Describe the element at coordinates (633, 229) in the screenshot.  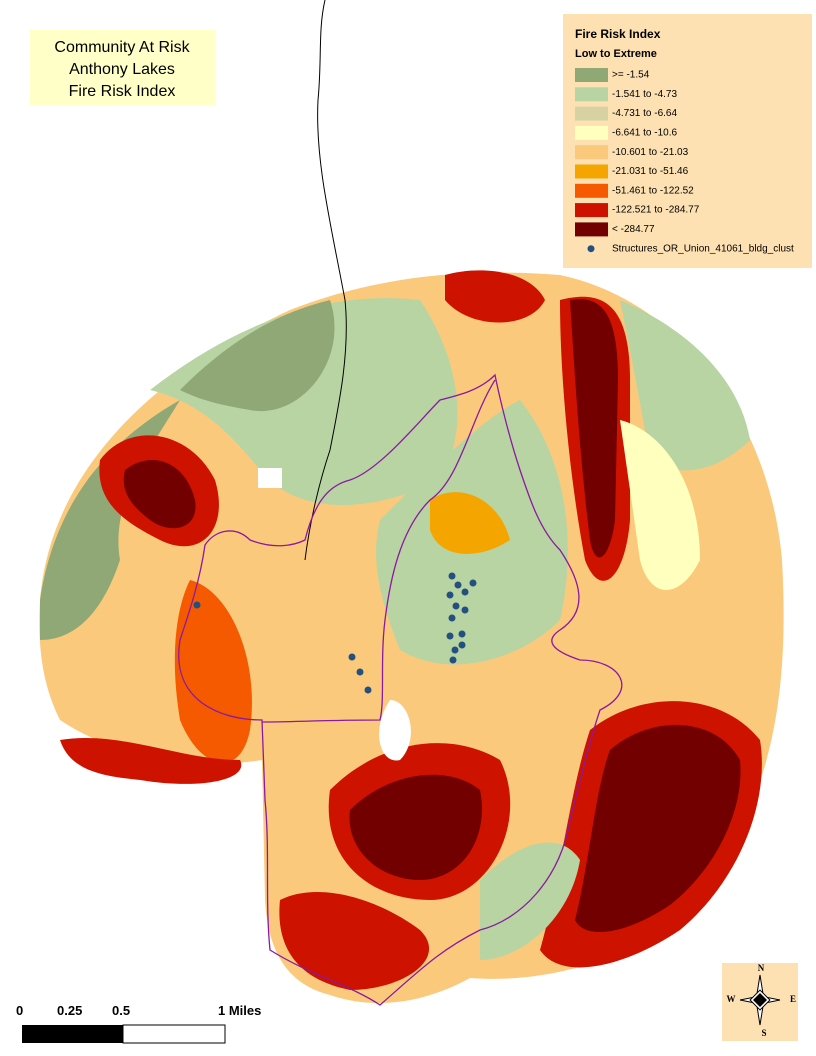
I see `legend-label: < -284.77` at that location.